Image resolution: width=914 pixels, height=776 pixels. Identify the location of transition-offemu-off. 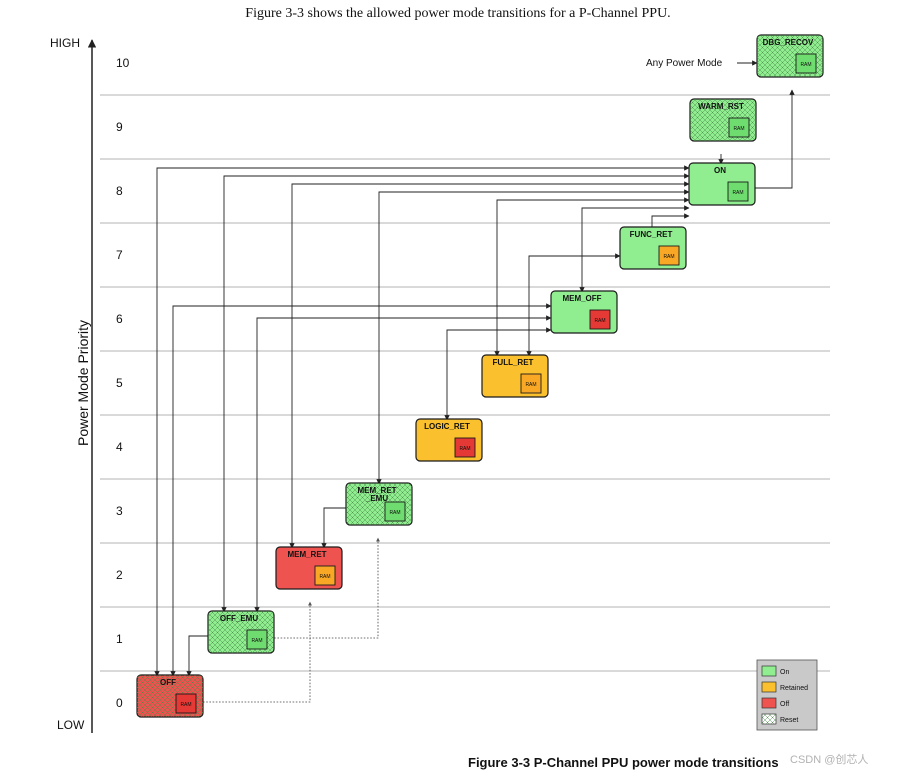
(197, 656).